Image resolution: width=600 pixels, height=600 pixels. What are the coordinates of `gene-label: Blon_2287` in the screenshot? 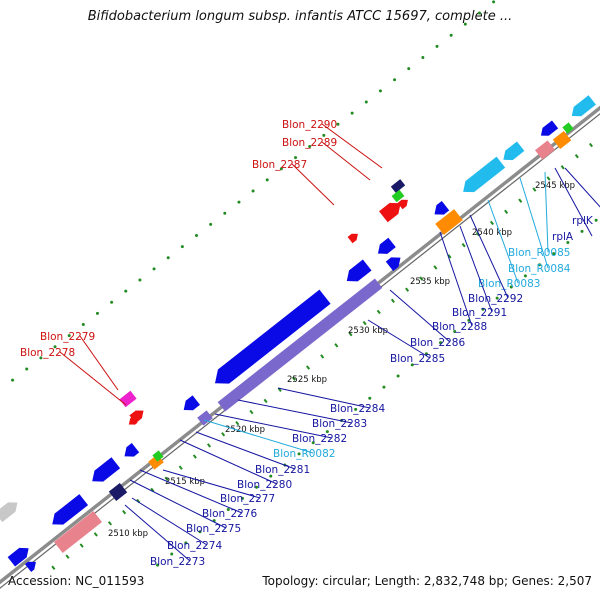 It's located at (279, 165).